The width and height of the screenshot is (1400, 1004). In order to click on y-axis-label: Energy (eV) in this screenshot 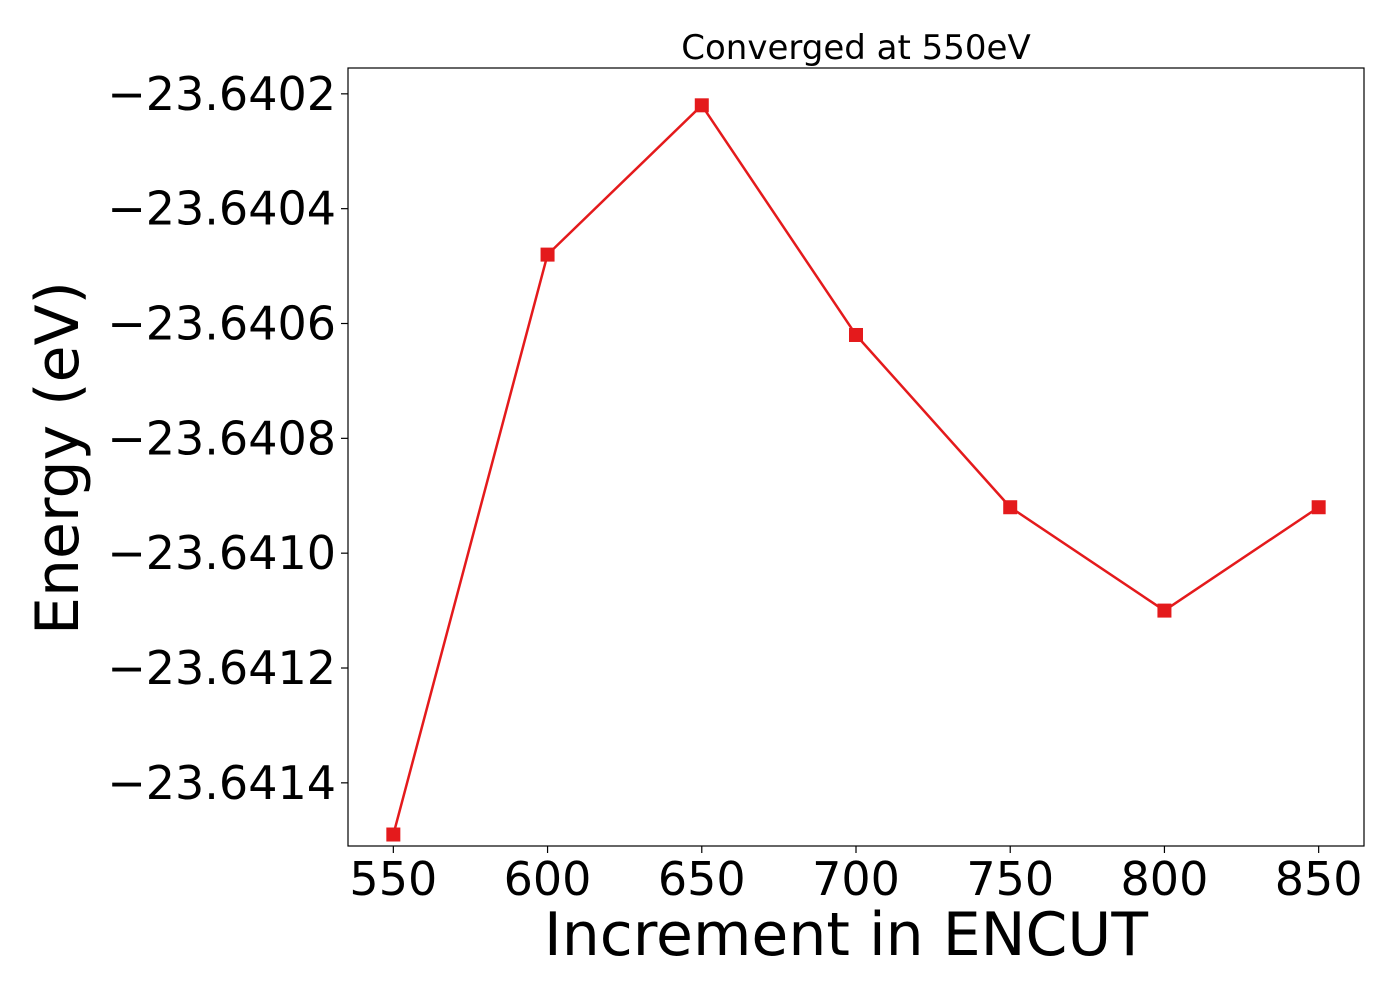, I will do `click(58, 458)`.